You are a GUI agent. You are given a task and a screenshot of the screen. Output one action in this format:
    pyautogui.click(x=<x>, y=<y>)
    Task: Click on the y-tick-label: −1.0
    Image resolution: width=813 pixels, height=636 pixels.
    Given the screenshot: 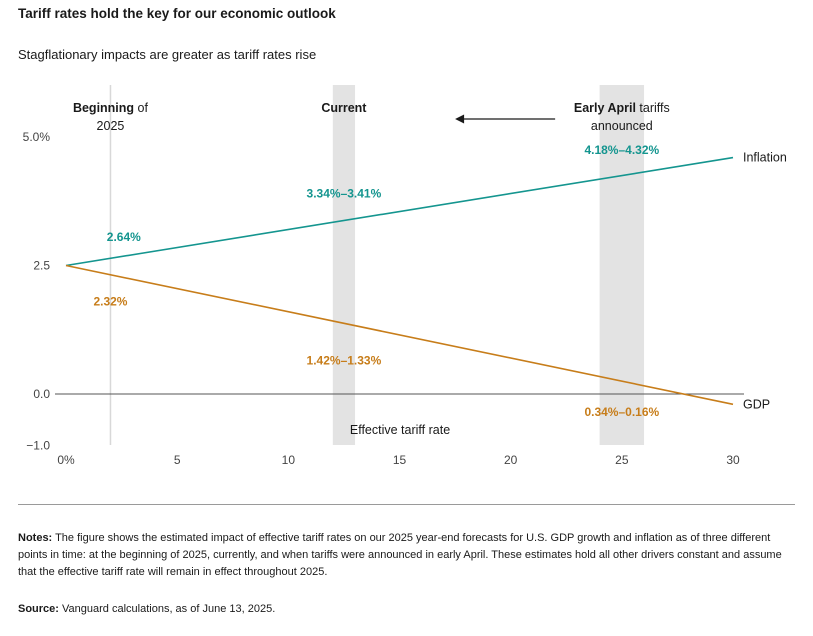 What is the action you would take?
    pyautogui.click(x=38, y=445)
    